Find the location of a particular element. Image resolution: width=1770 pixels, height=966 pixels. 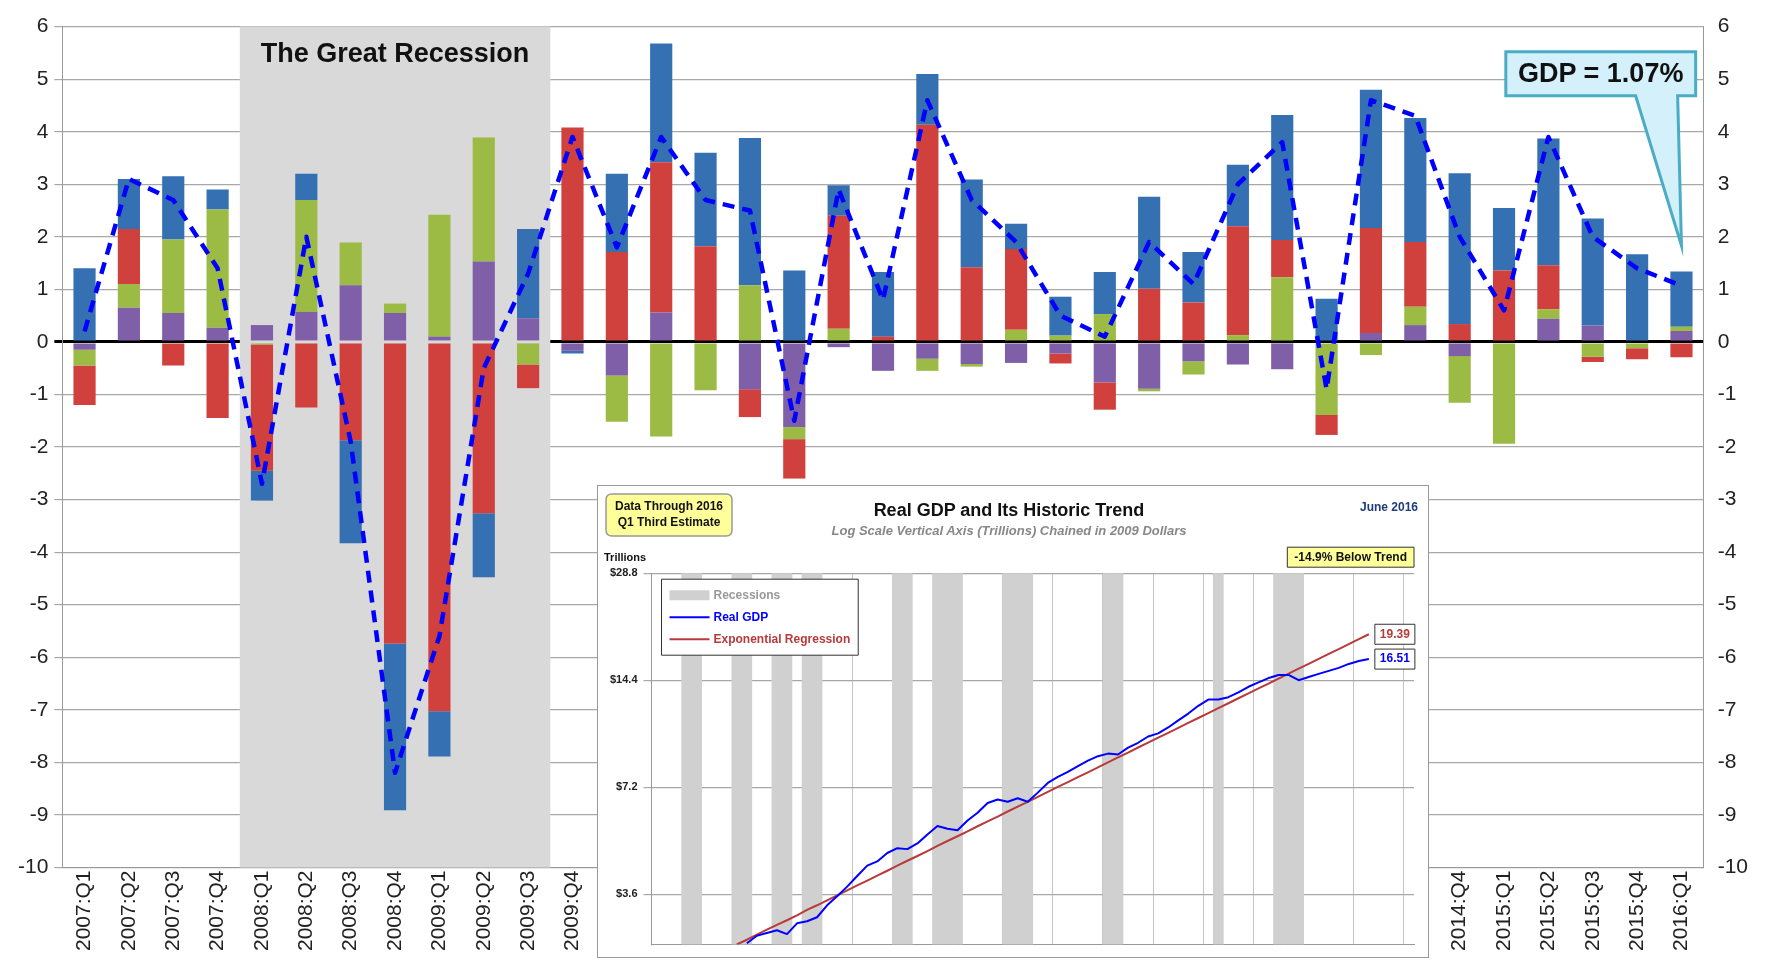

x-tick-label: 2015:Q4 is located at coordinates (1635, 911).